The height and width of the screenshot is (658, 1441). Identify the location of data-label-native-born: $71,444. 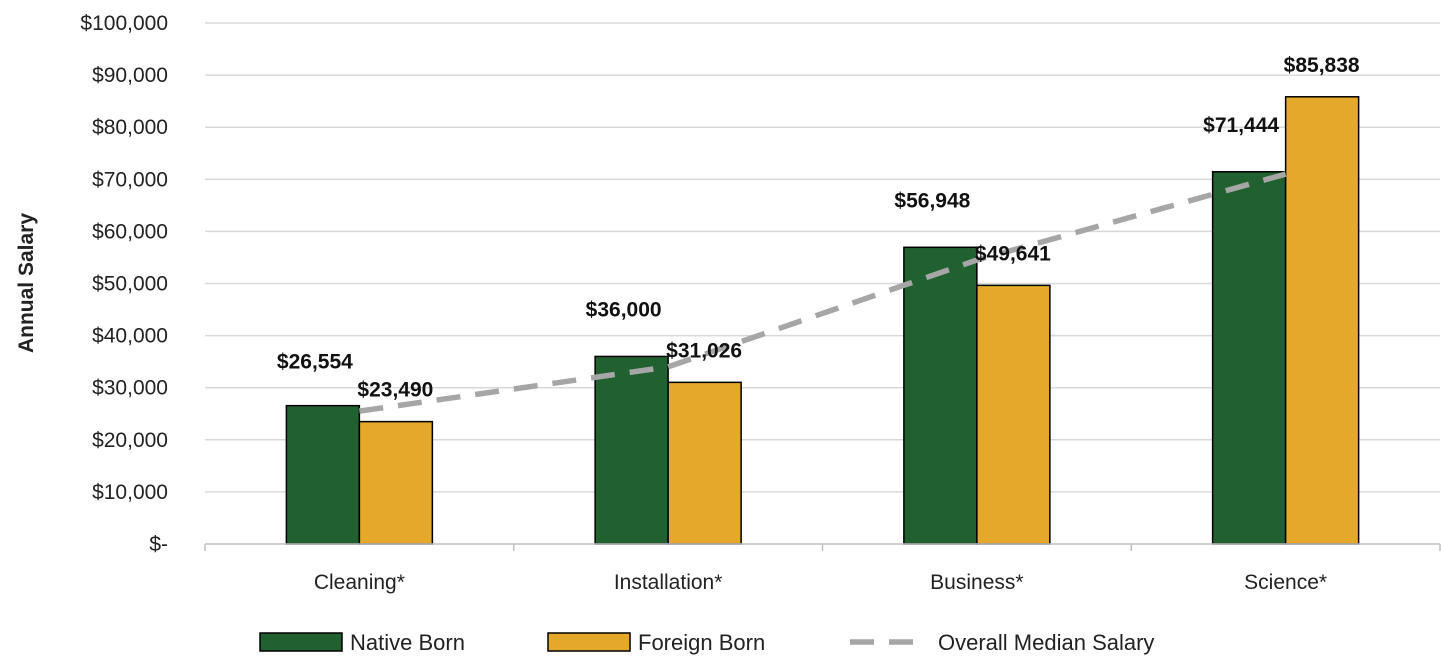
(1241, 125).